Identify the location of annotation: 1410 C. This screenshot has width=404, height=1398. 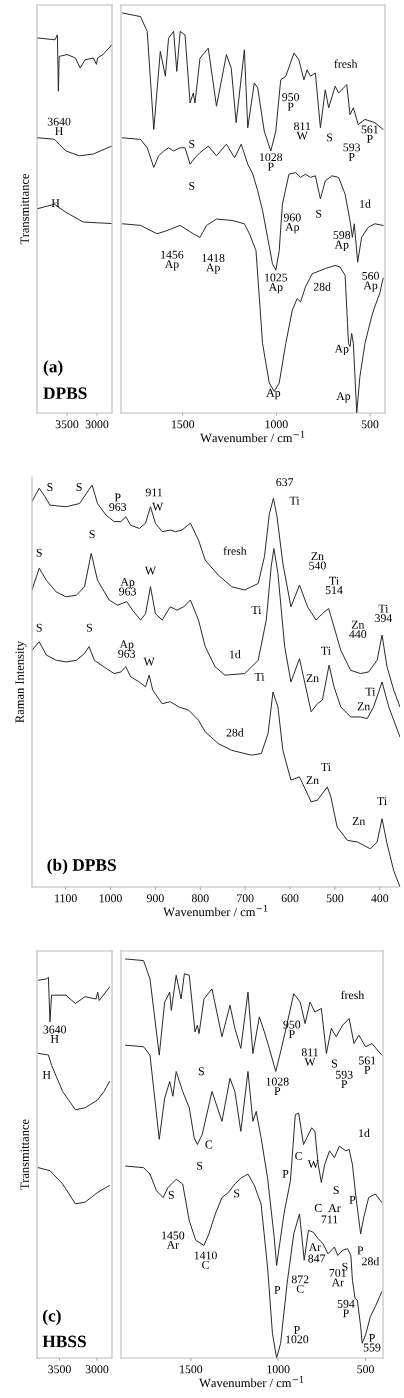
(205, 1260).